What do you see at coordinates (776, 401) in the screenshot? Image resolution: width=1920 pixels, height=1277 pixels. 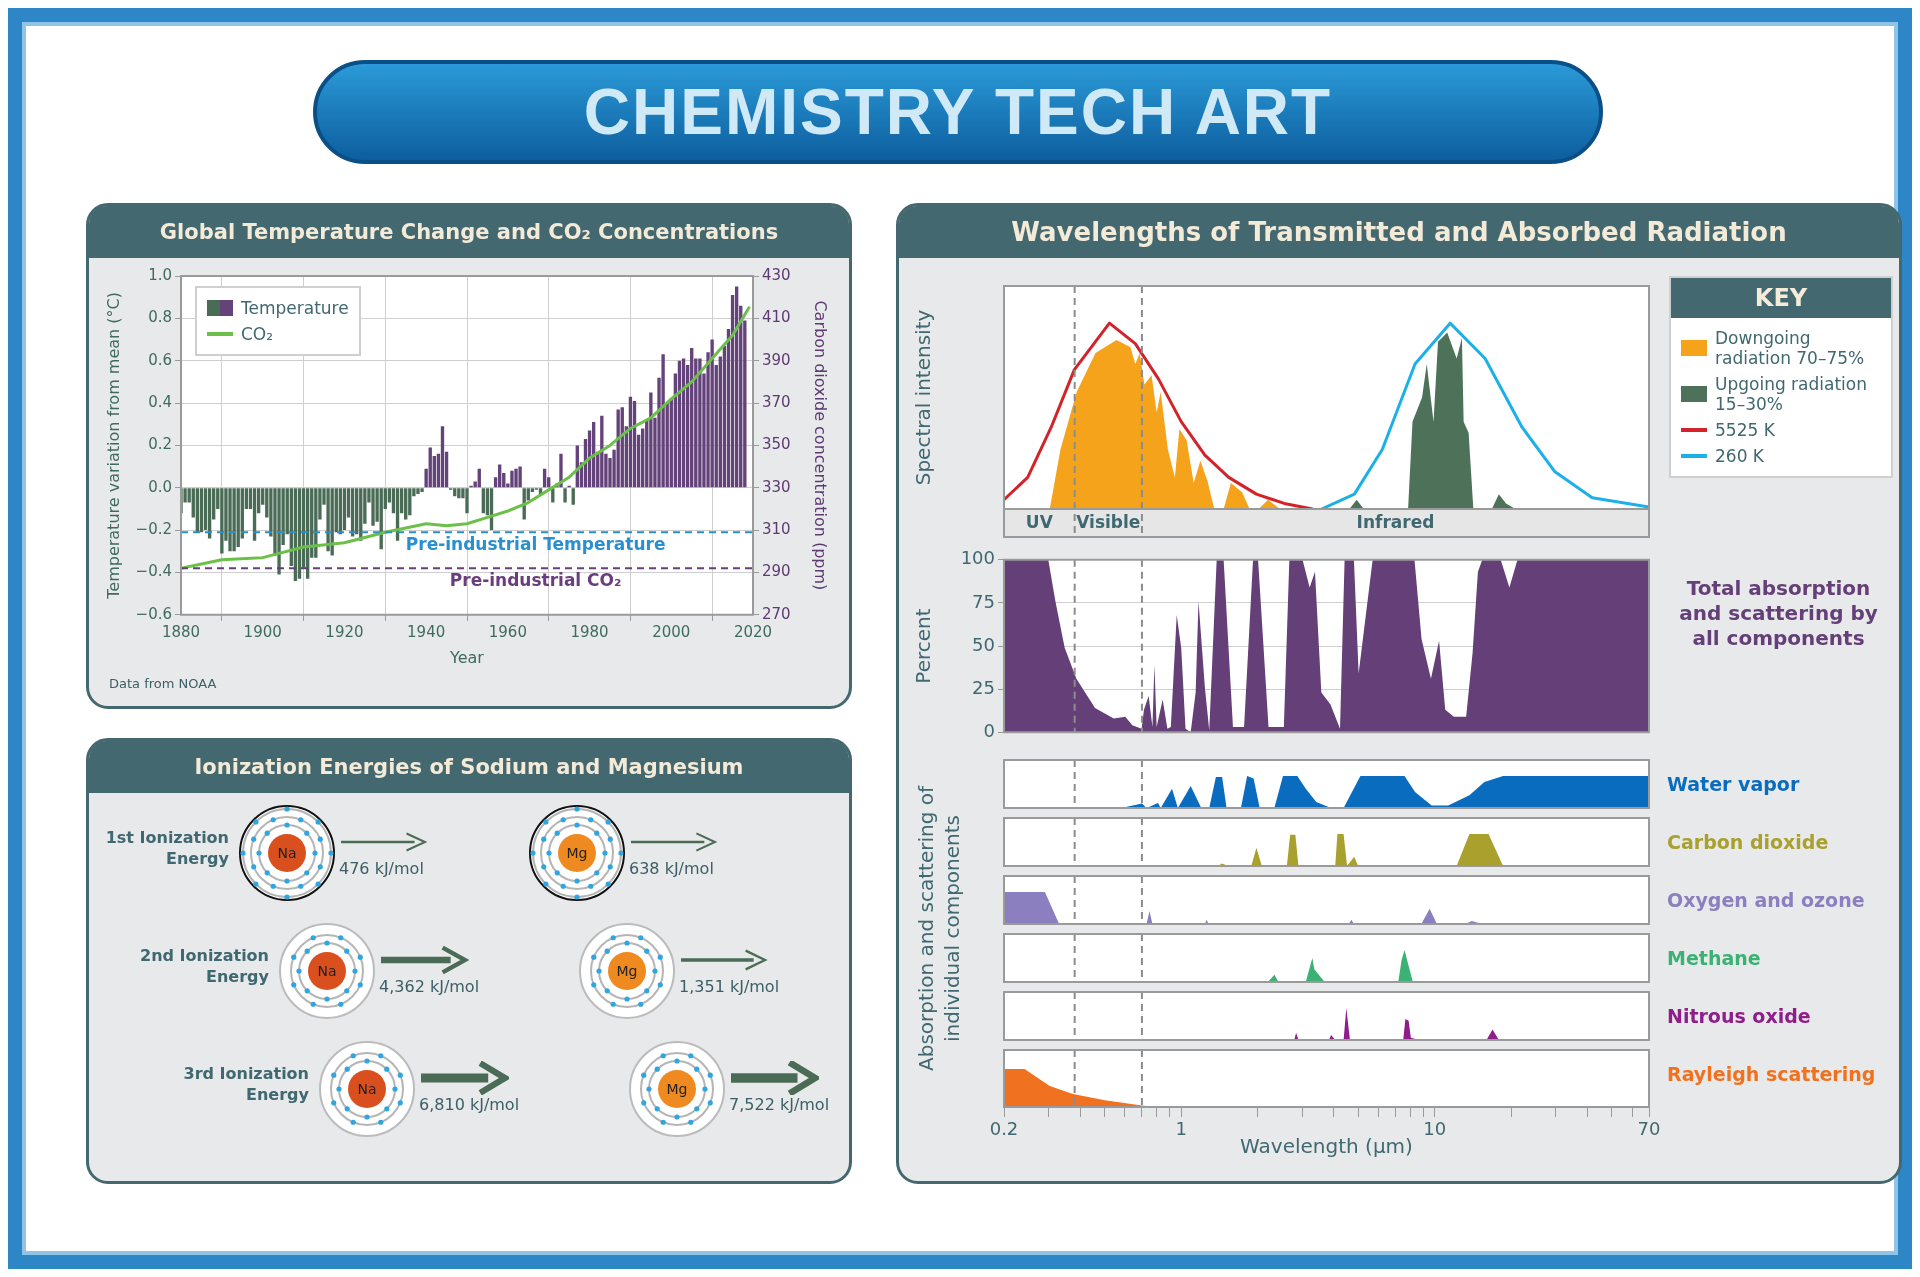 I see `y2-tick-label: 370` at bounding box center [776, 401].